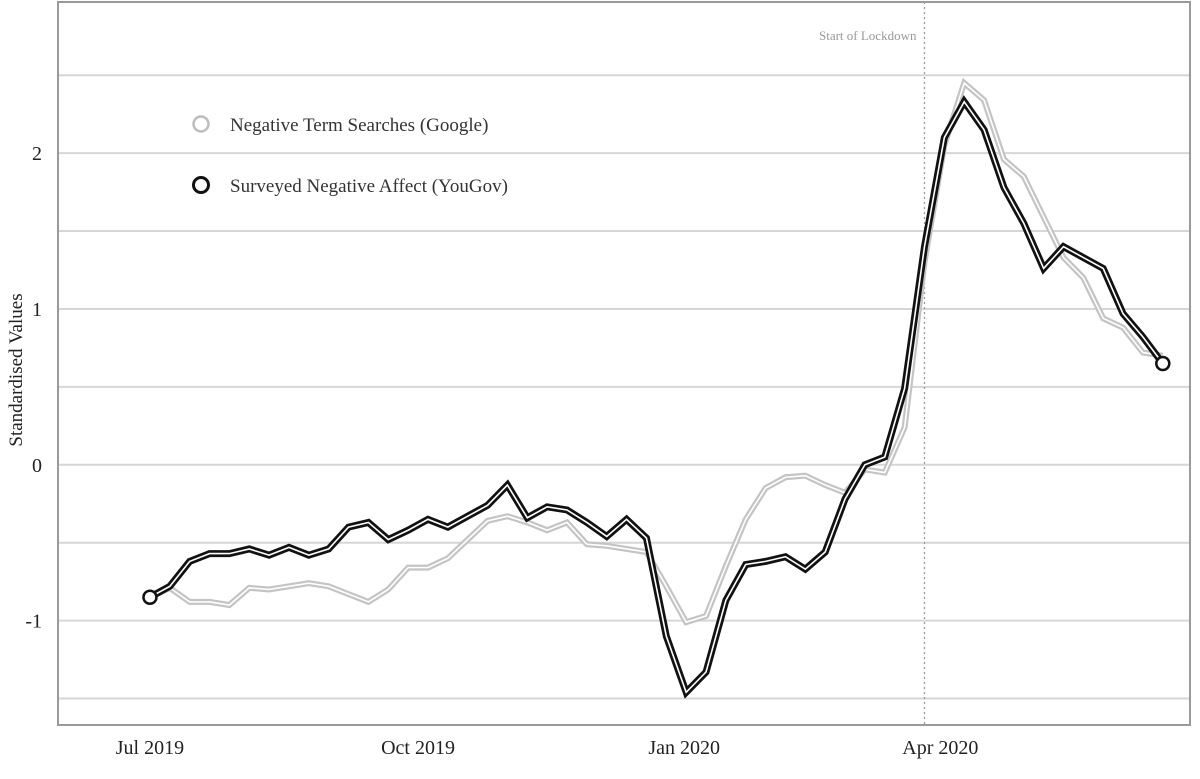 The width and height of the screenshot is (1200, 779). What do you see at coordinates (359, 125) in the screenshot?
I see `legend-label-google: Negative Term Searches (Google)` at bounding box center [359, 125].